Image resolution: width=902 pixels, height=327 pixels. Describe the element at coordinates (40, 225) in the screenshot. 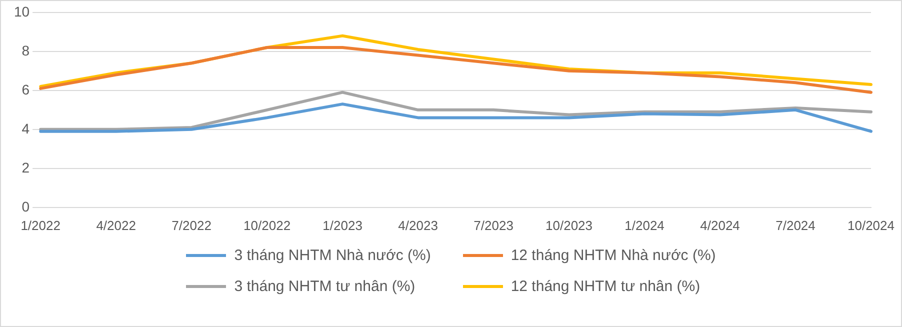

I see `x-tick-label: 1/2022` at that location.